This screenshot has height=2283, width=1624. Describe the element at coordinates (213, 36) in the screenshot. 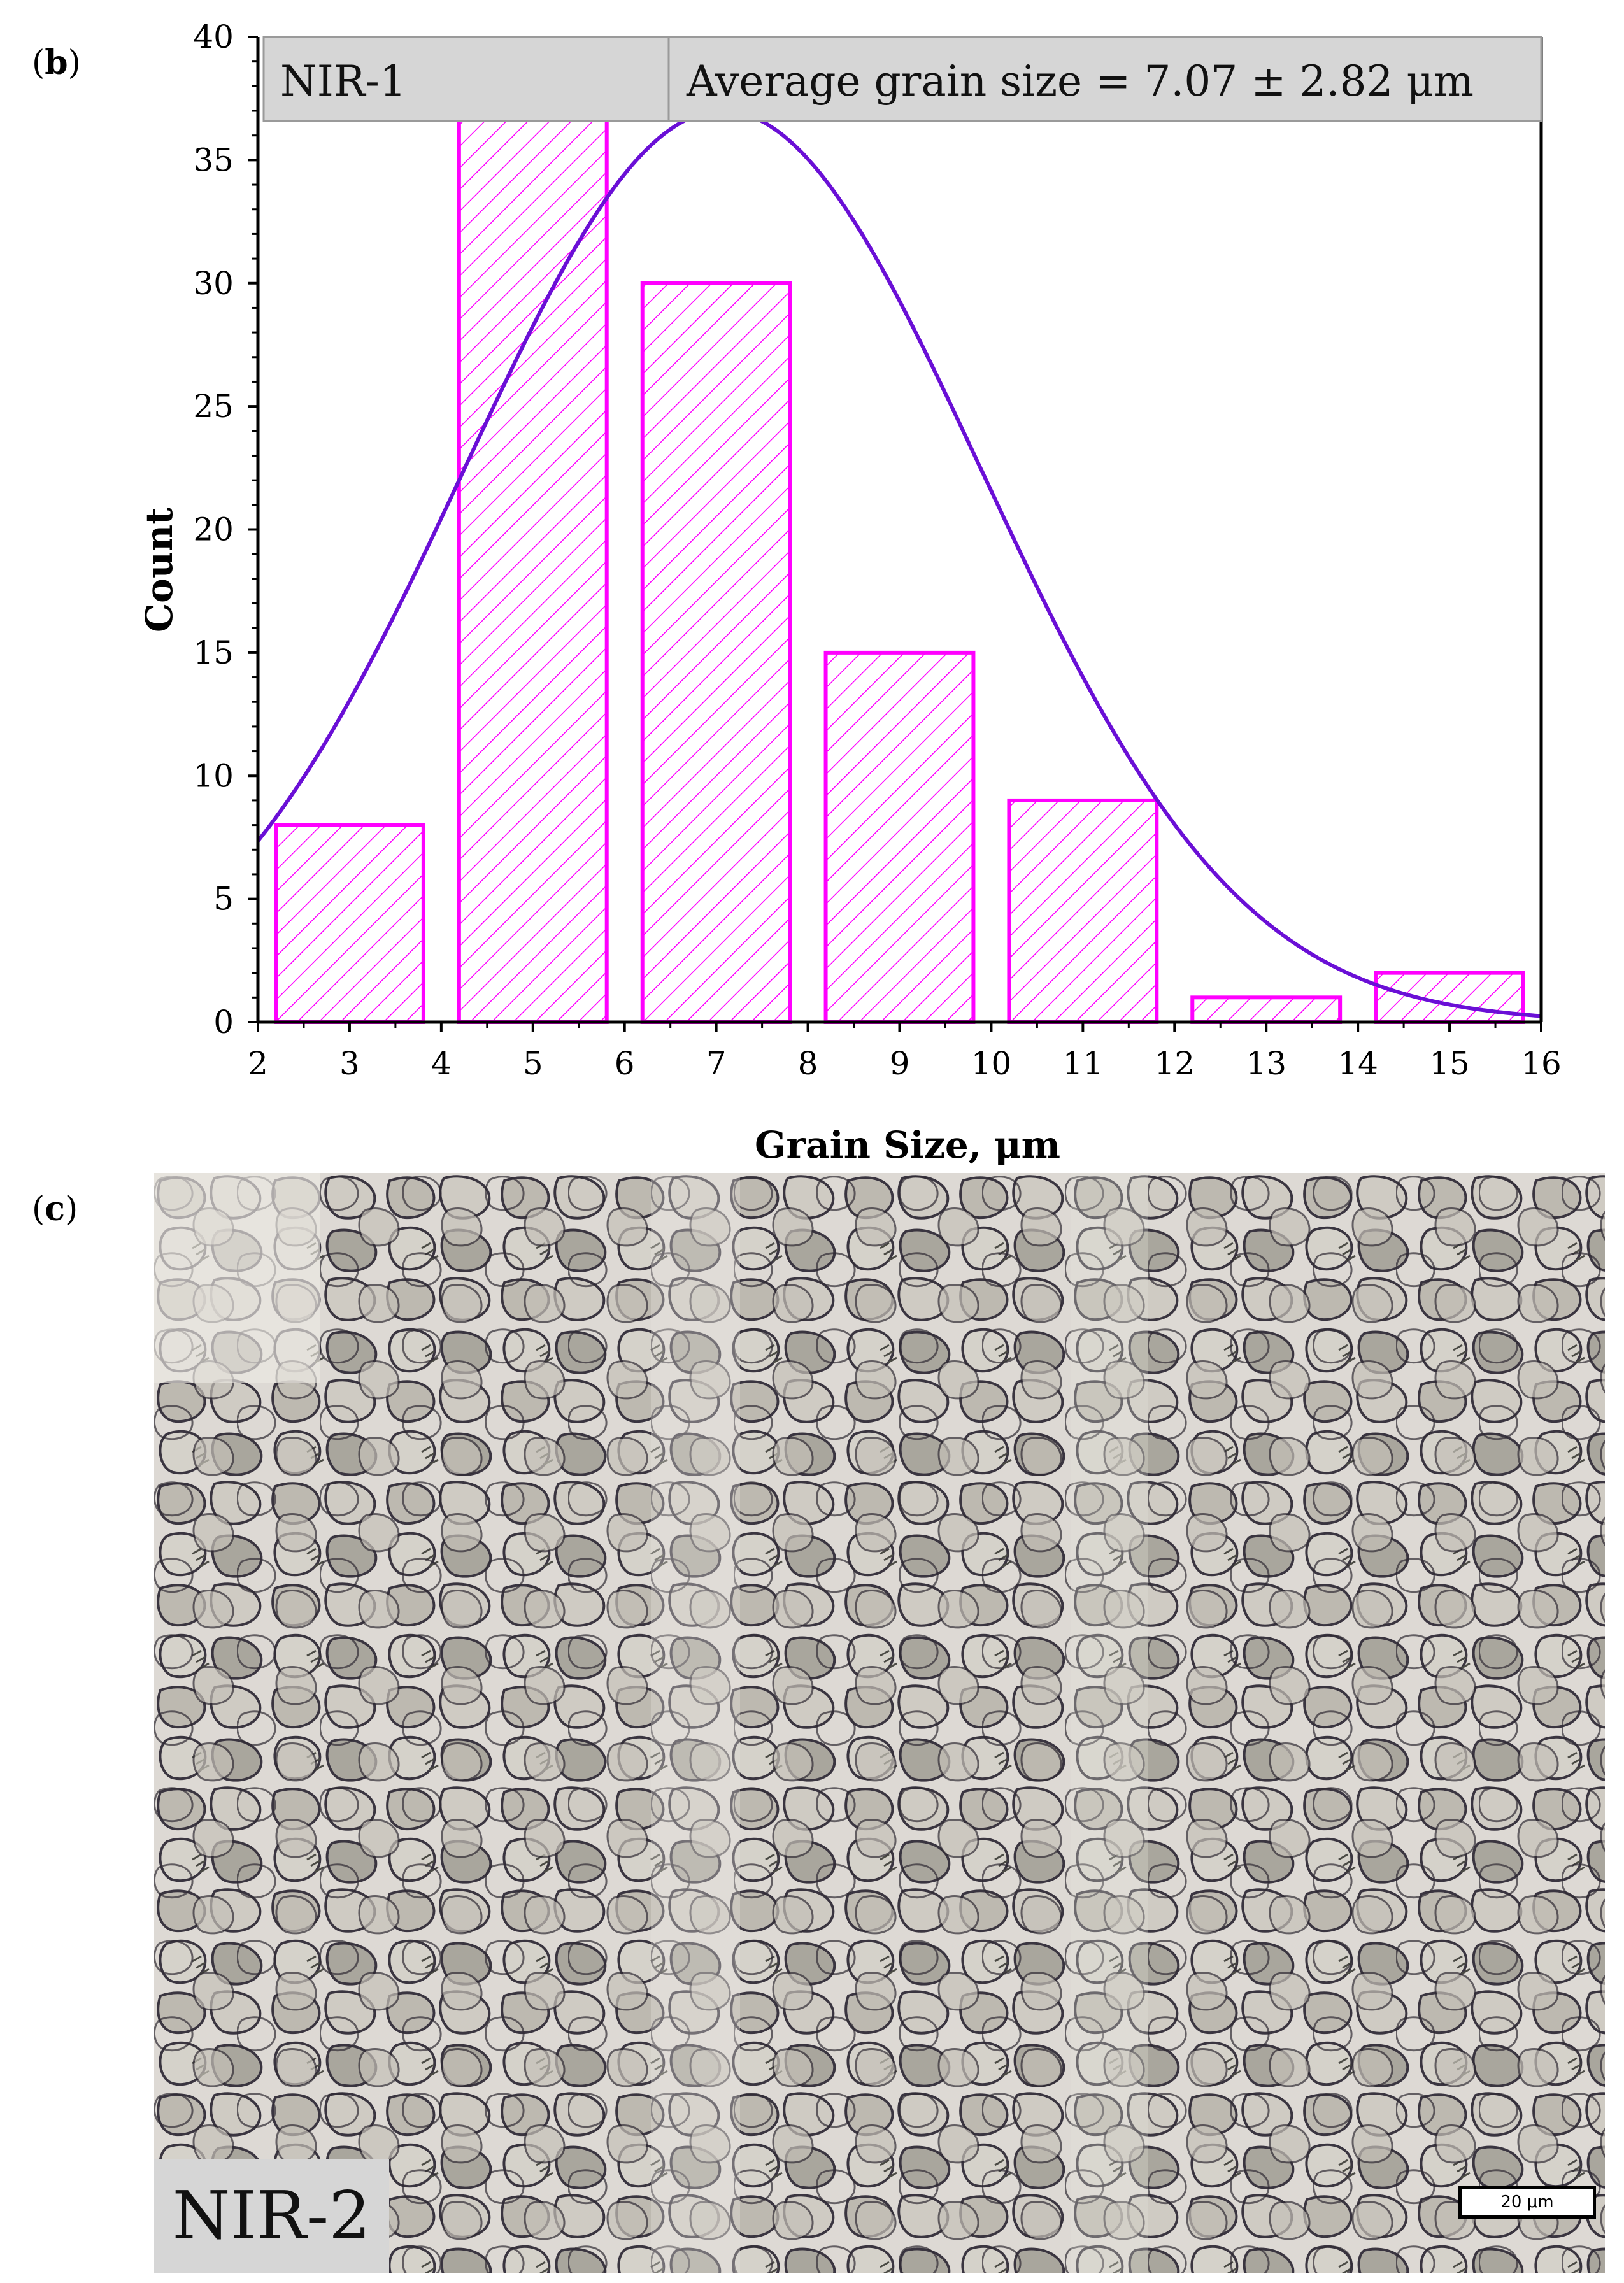

I see `y-tick-label: 40` at that location.